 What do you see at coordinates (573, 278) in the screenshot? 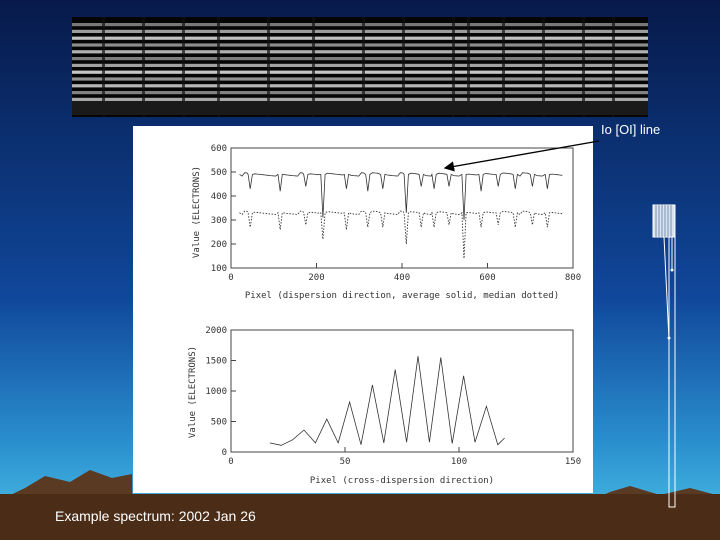
I see `top-plot-xtick-label: 800` at bounding box center [573, 278].